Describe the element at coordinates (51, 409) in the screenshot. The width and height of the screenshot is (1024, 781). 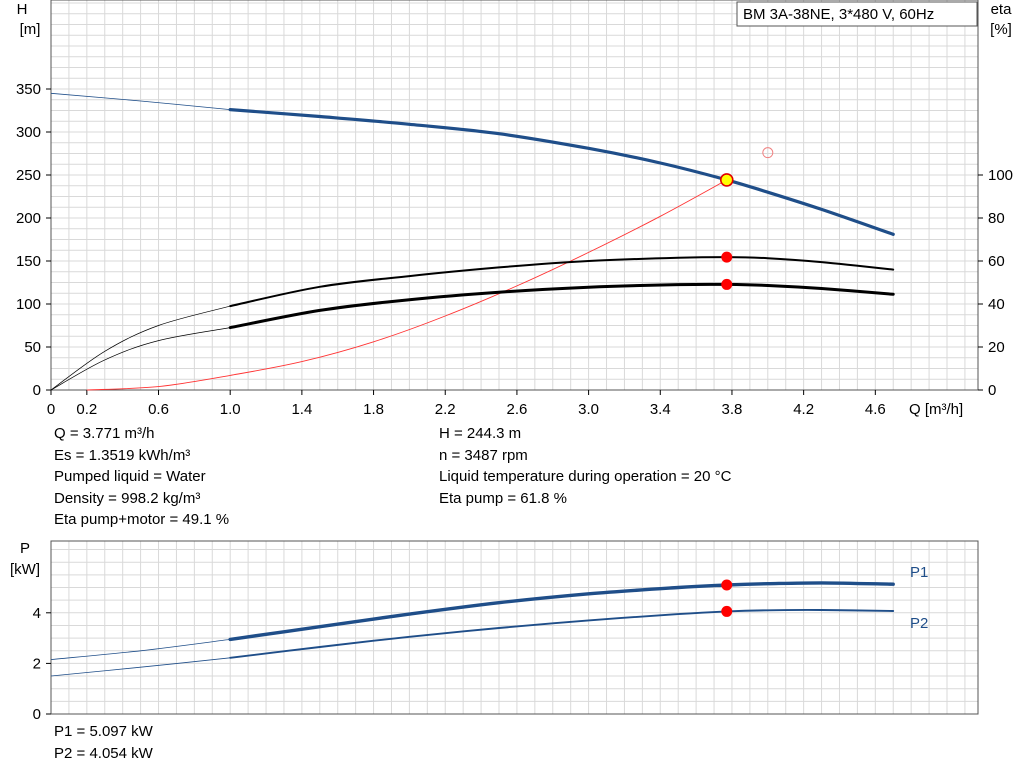
I see `x-tick-label: 0` at that location.